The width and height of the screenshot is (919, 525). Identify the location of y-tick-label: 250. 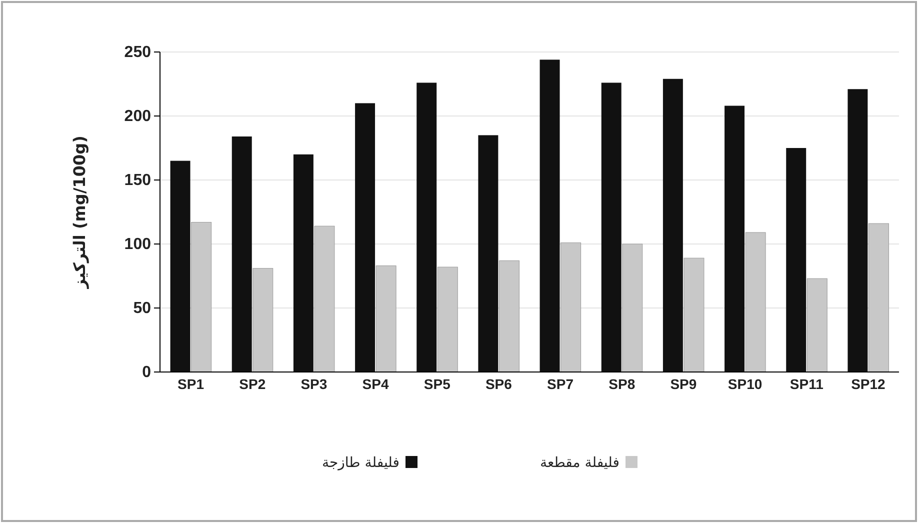
(138, 53).